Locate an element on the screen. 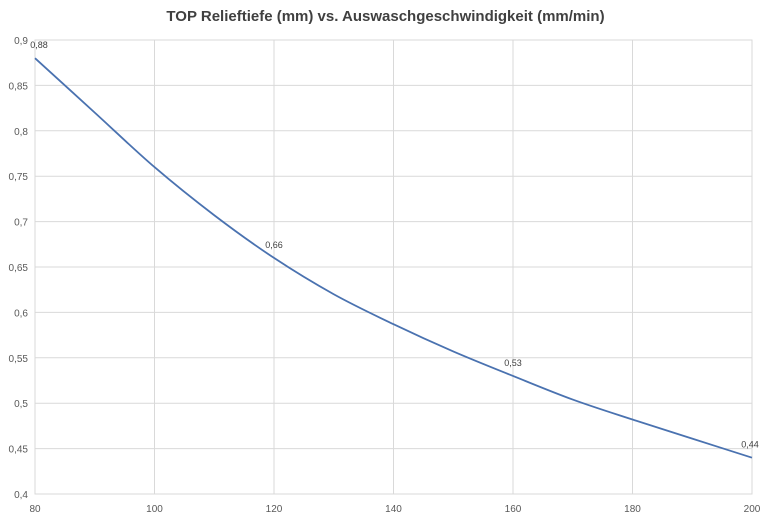  y-tick-label: 0,85 is located at coordinates (19, 86).